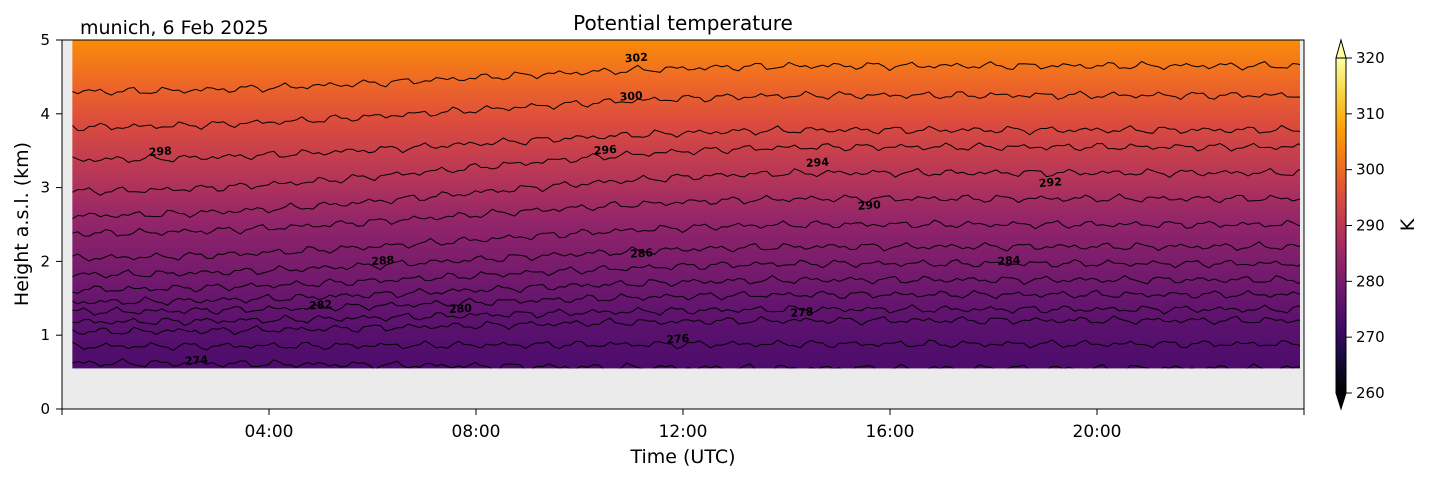 Image resolution: width=1429 pixels, height=478 pixels. Describe the element at coordinates (678, 339) in the screenshot. I see `contour-label: 276` at that location.